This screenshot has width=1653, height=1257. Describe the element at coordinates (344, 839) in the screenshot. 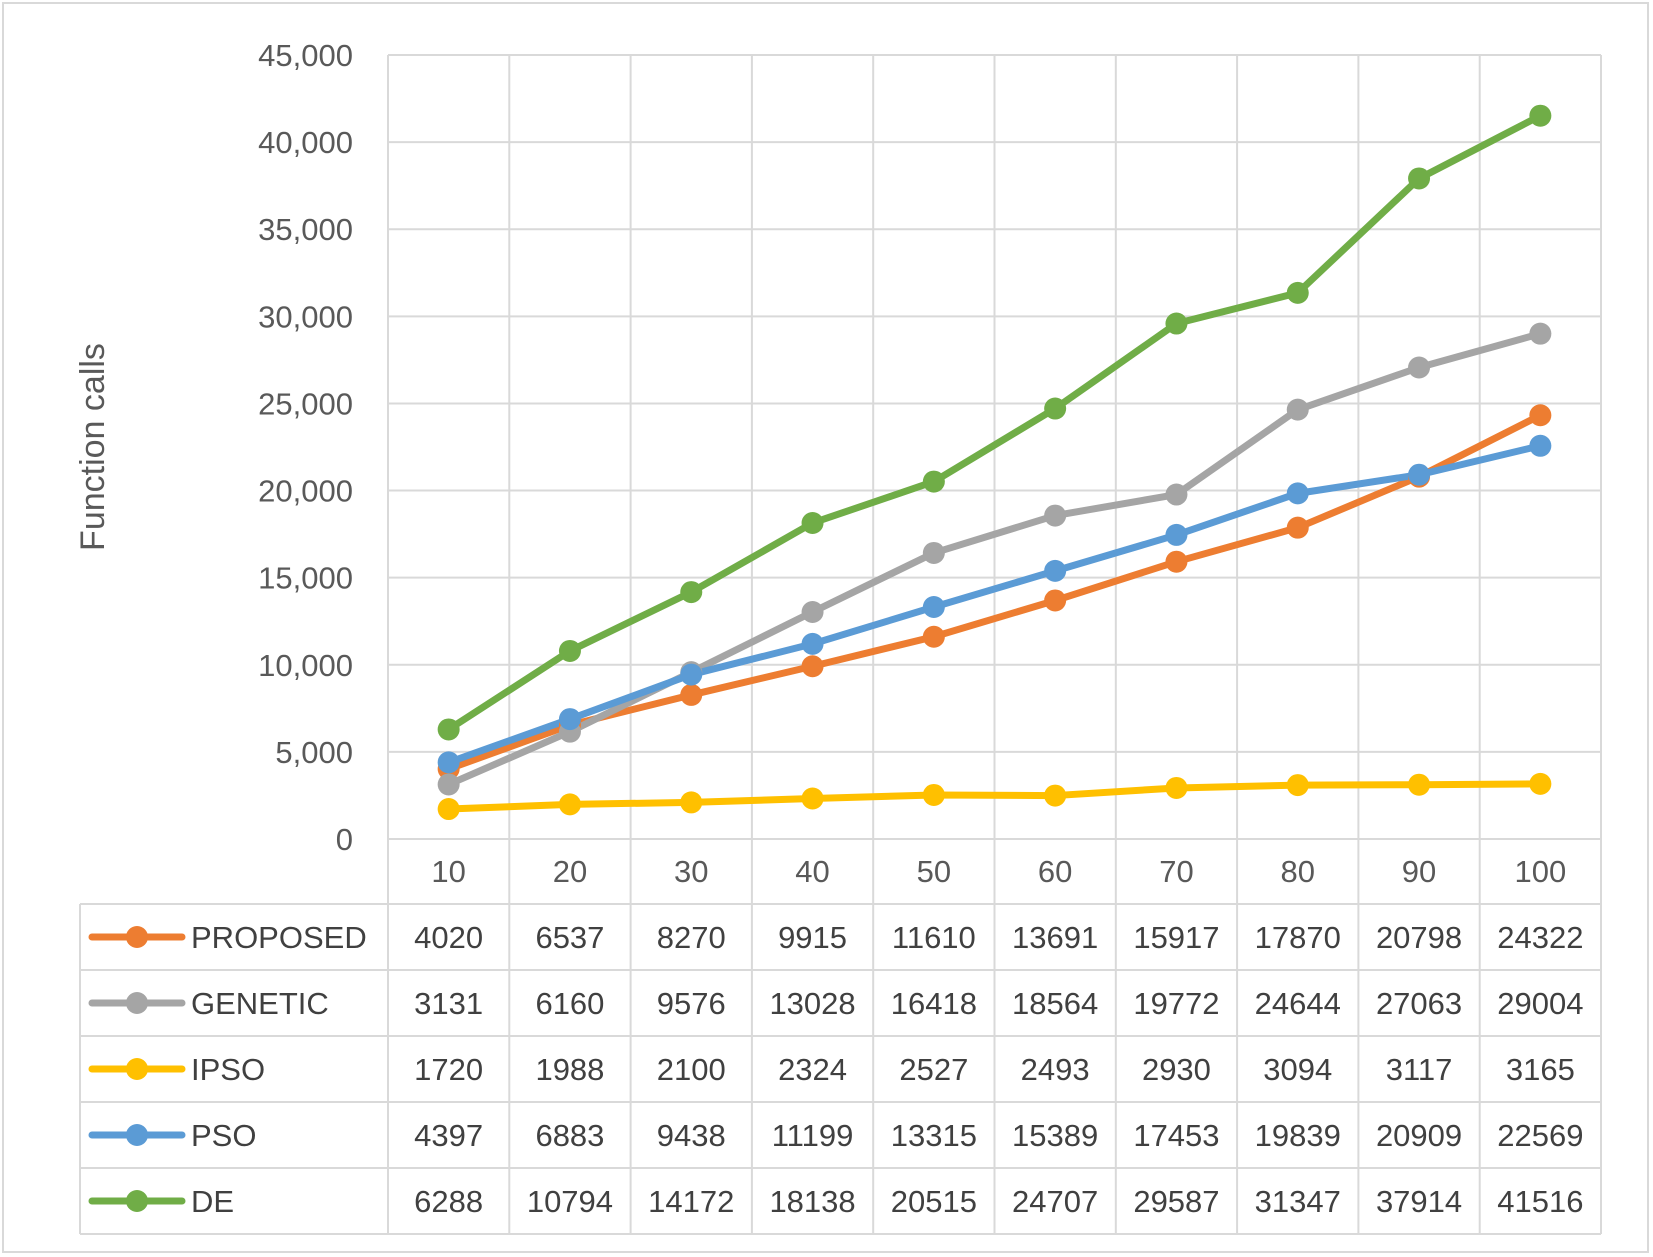

I see `y-tick-label: 0` at that location.